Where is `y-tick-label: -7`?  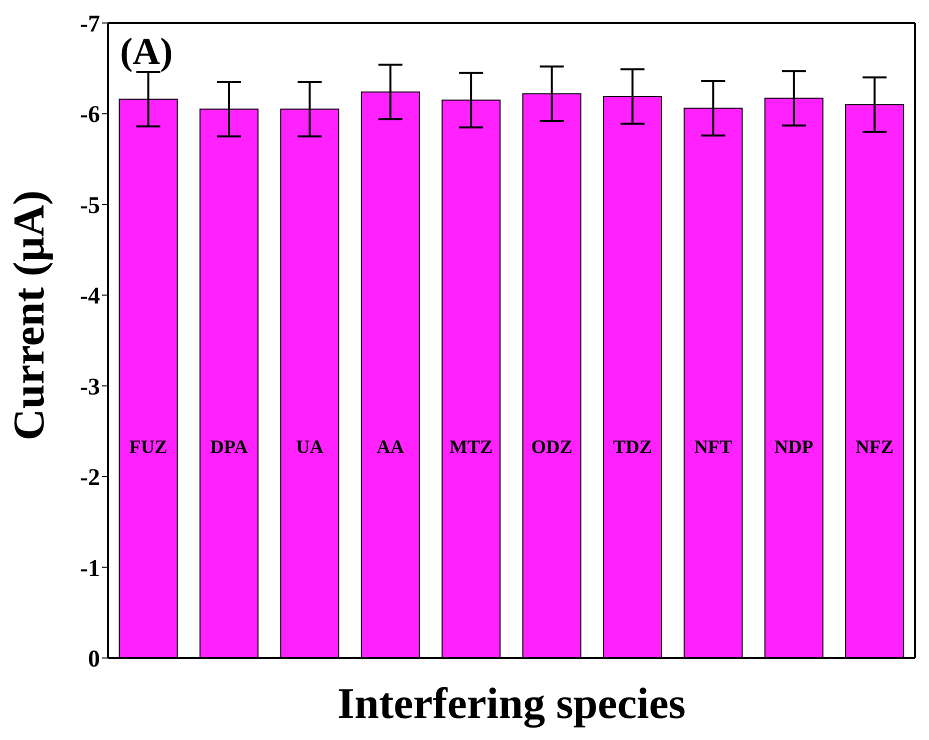
y-tick-label: -7 is located at coordinates (90, 25).